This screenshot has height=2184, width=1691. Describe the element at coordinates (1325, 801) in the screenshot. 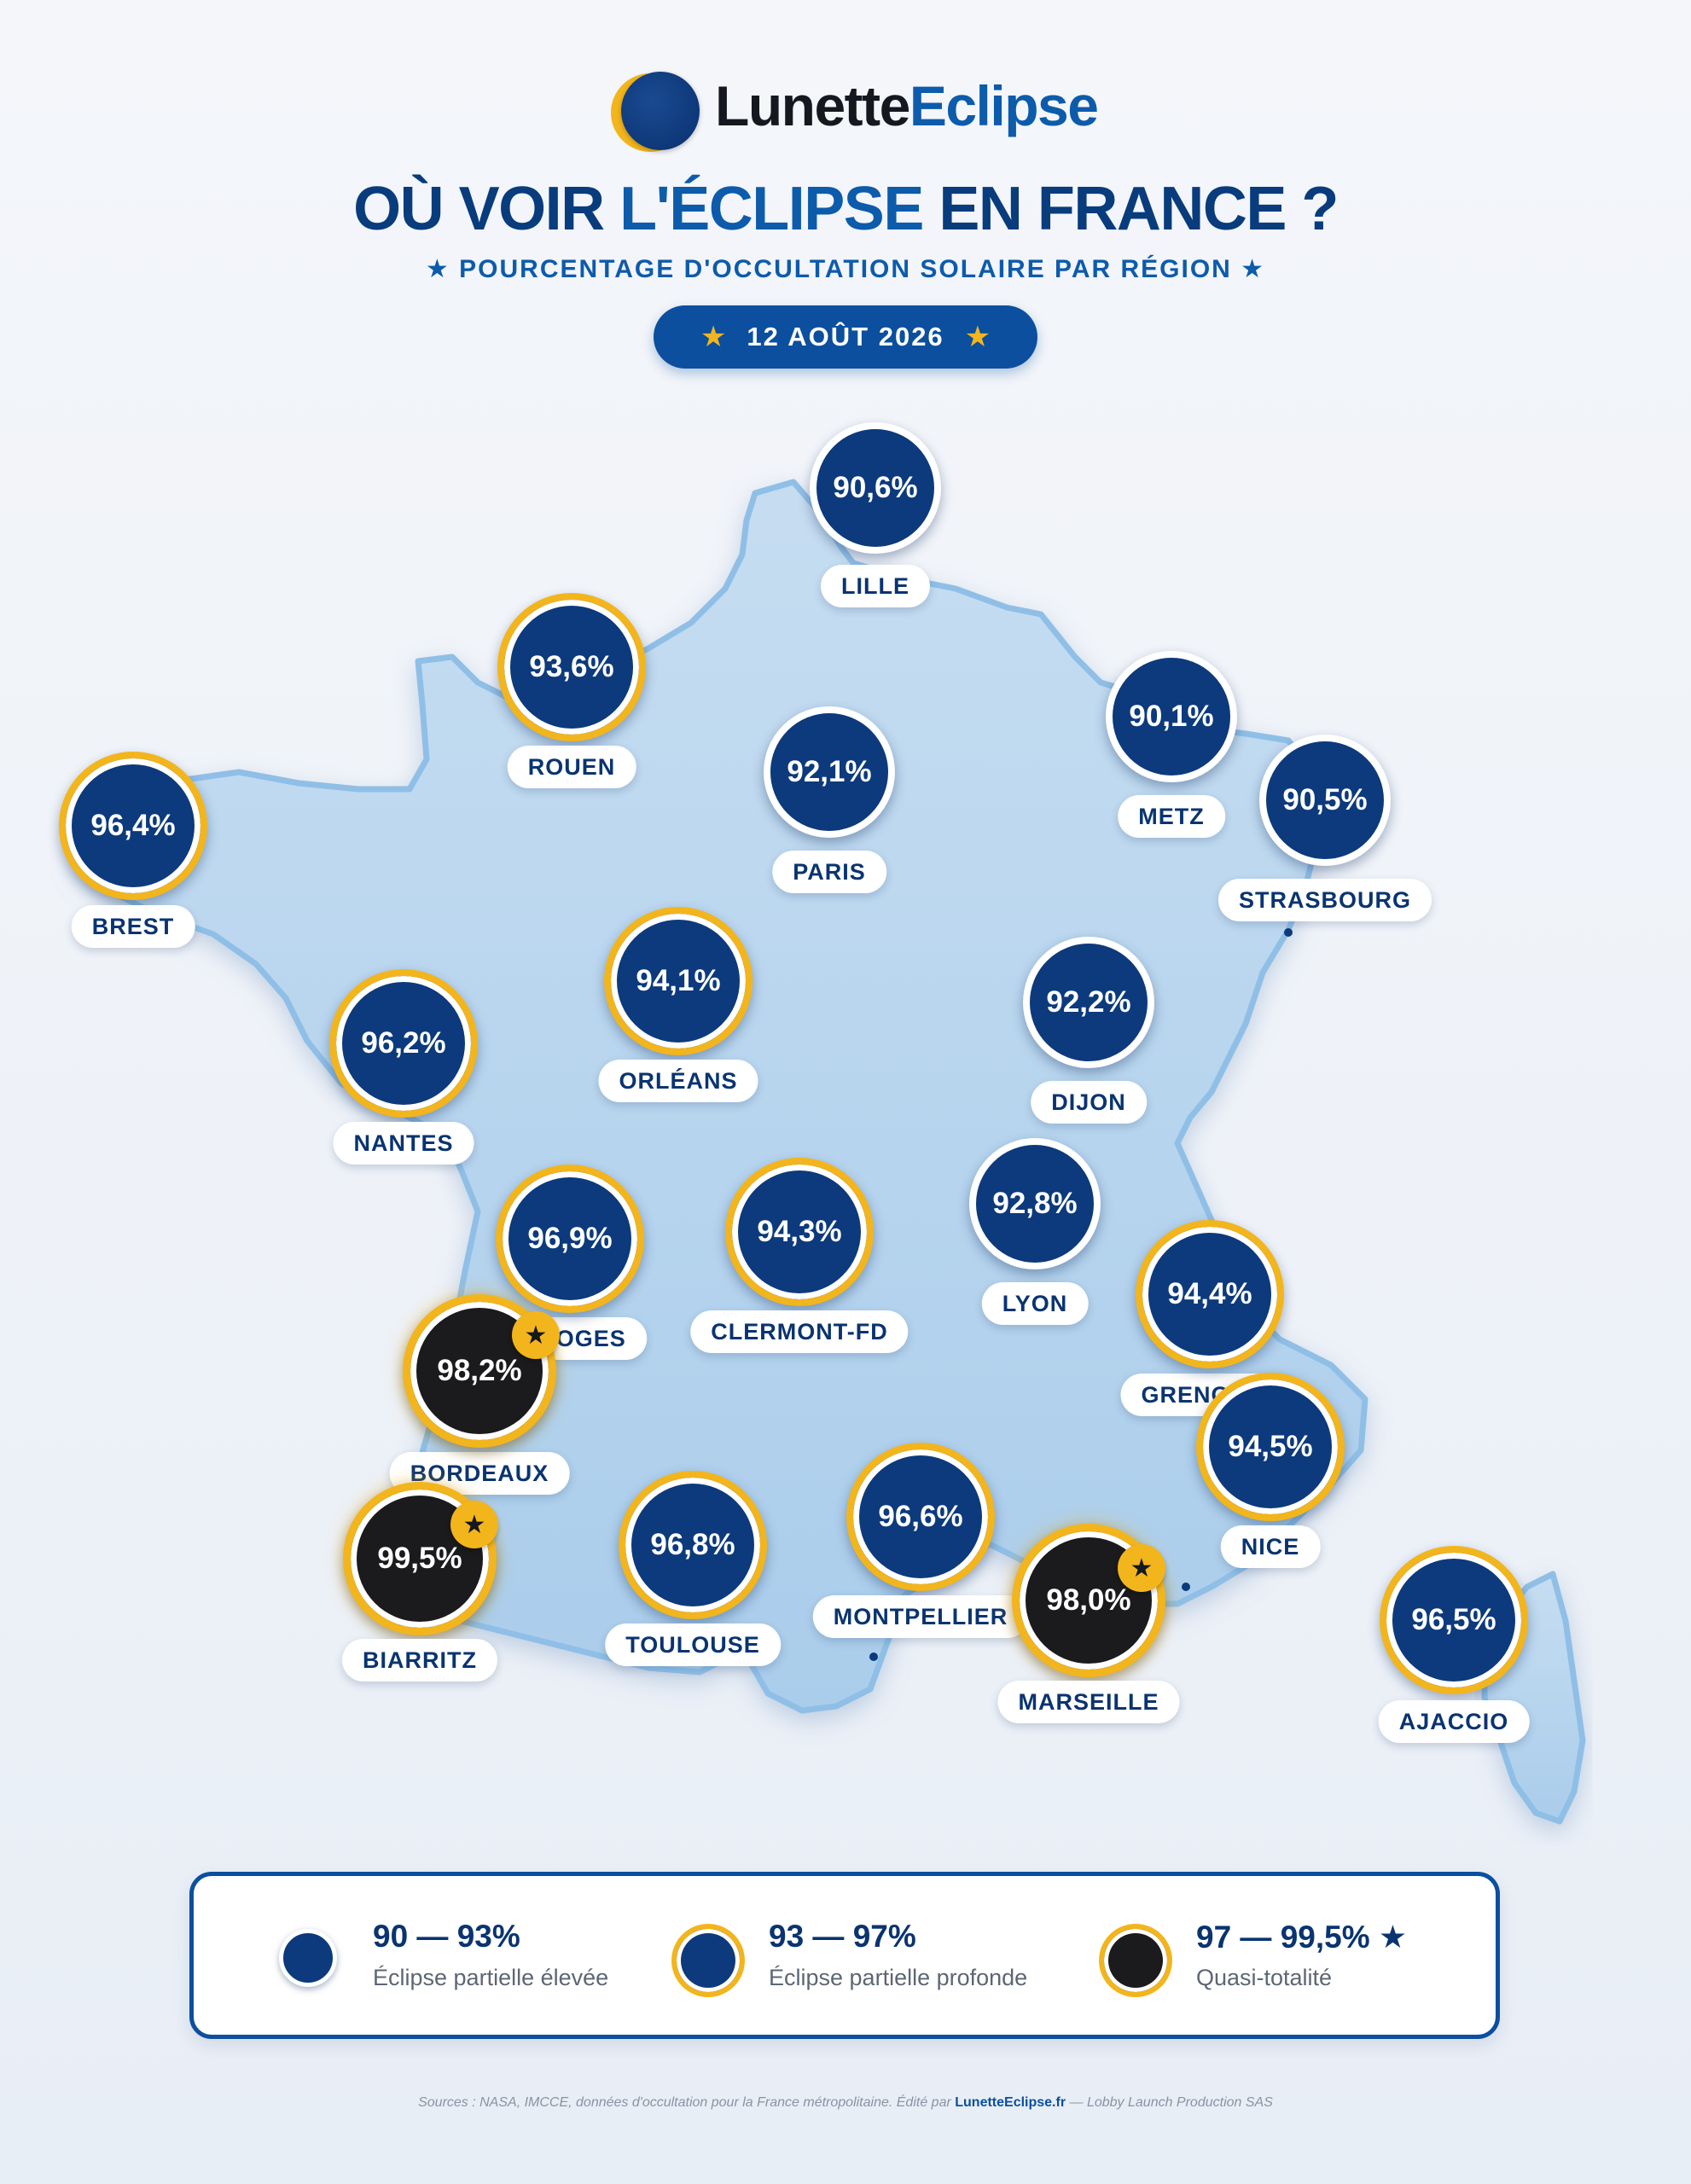

I see `occultation-marker: 90,5%` at that location.